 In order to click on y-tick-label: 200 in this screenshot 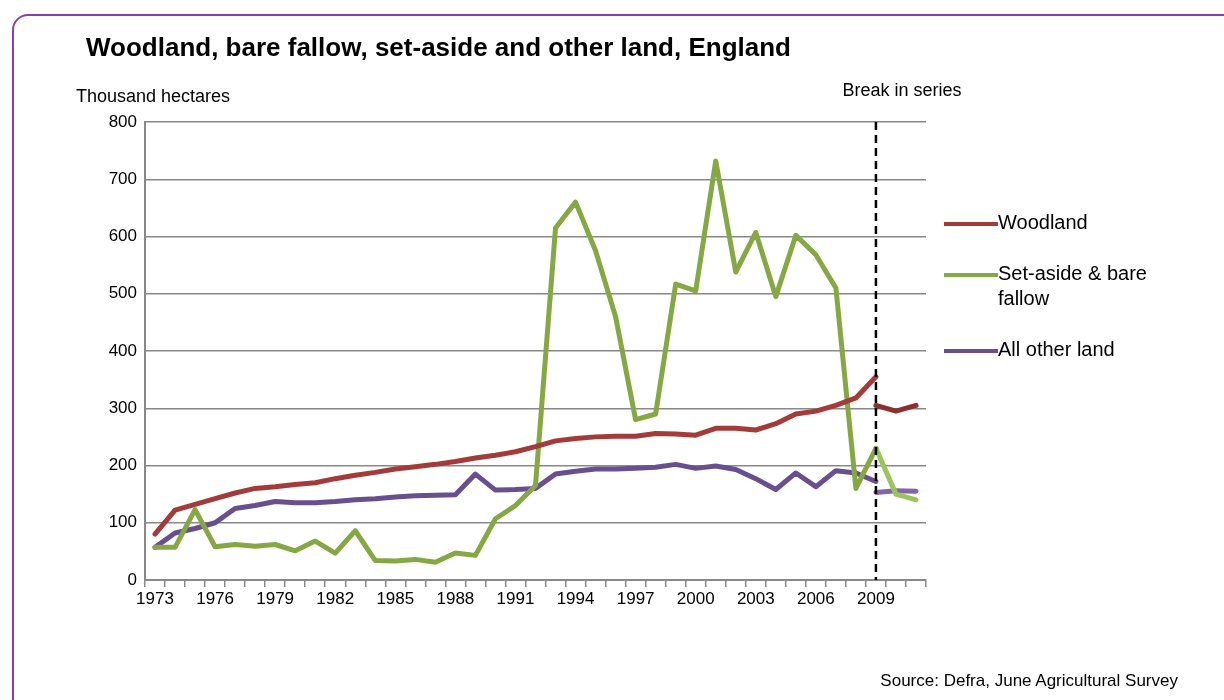, I will do `click(122, 465)`.